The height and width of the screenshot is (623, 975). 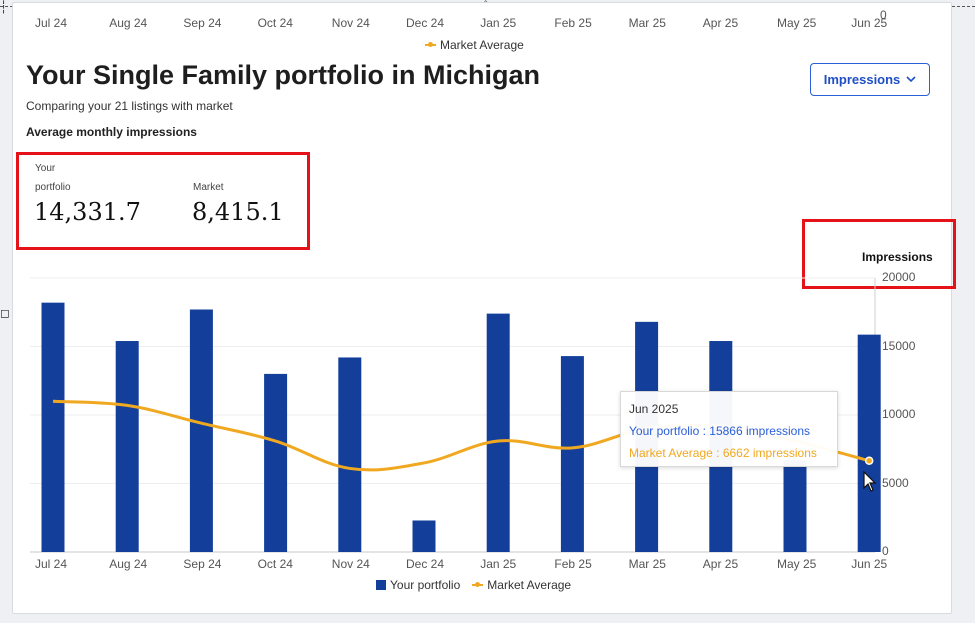 I want to click on mouse-pointer-icon, so click(x=870, y=481).